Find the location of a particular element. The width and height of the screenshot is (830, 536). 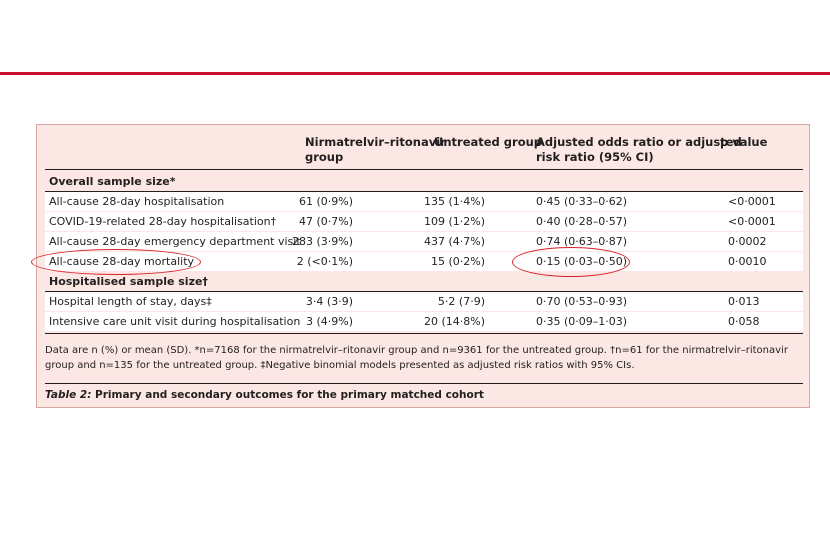

header-divider is located at coordinates (424, 169).